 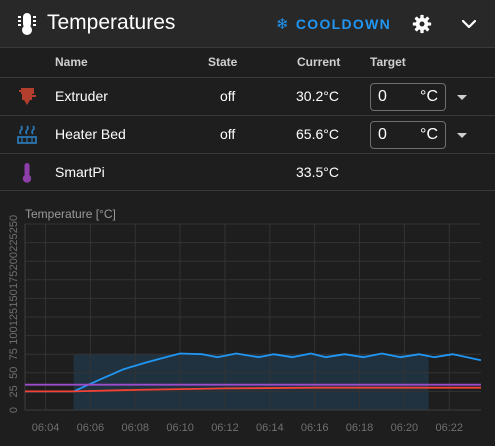 I want to click on chart-x-tick-label: 06:06, so click(x=91, y=428).